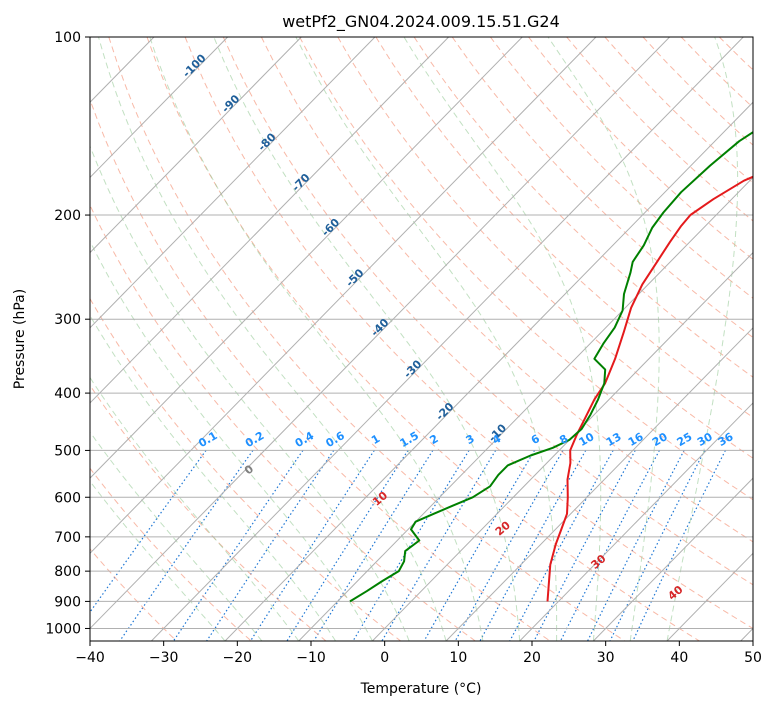  Describe the element at coordinates (418, 653) in the screenshot. I see `x-axis-ticks: −40 −30 −20 −10 0 10 20 30 40 50` at that location.